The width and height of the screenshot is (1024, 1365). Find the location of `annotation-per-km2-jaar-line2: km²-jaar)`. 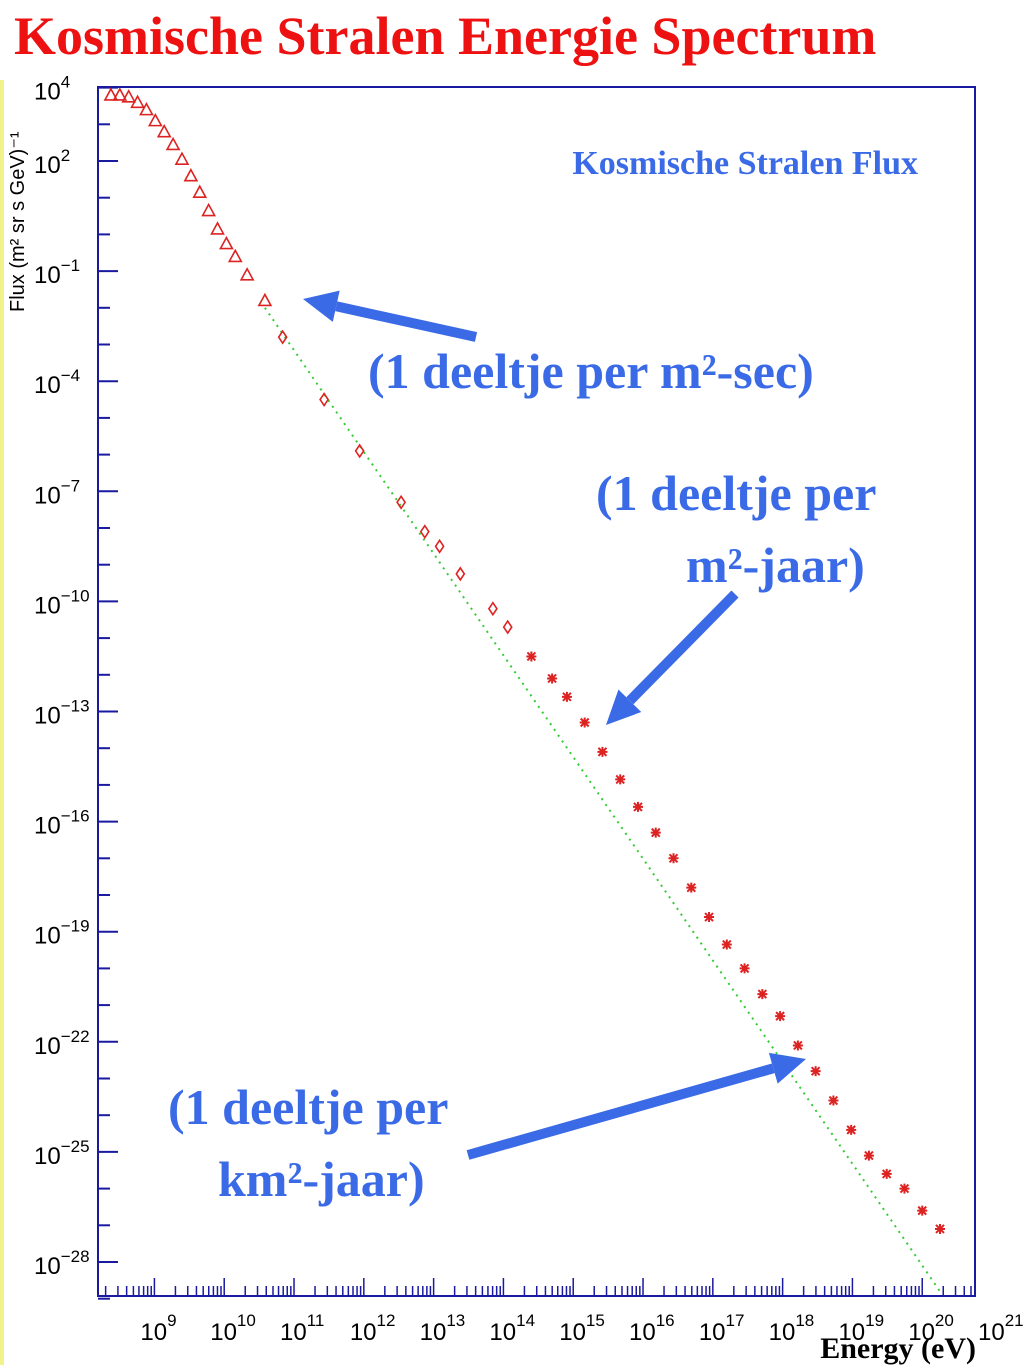

annotation-per-km2-jaar-line2: km²-jaar) is located at coordinates (321, 1179).